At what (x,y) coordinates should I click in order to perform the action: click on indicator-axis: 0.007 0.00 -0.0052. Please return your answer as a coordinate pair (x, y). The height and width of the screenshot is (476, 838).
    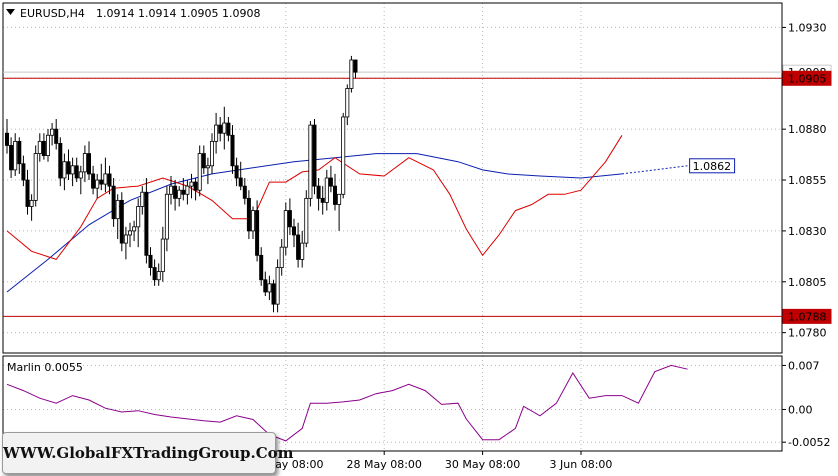
    Looking at the image, I should click on (806, 404).